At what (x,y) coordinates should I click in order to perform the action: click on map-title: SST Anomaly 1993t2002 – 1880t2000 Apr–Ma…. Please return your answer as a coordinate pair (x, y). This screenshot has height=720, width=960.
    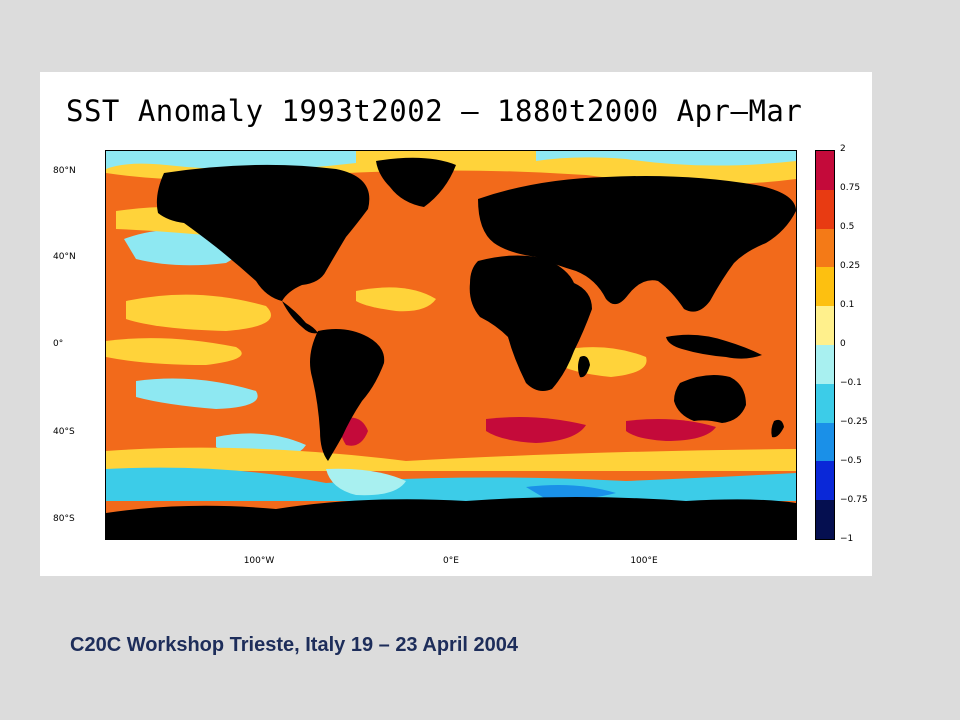
    Looking at the image, I should click on (434, 111).